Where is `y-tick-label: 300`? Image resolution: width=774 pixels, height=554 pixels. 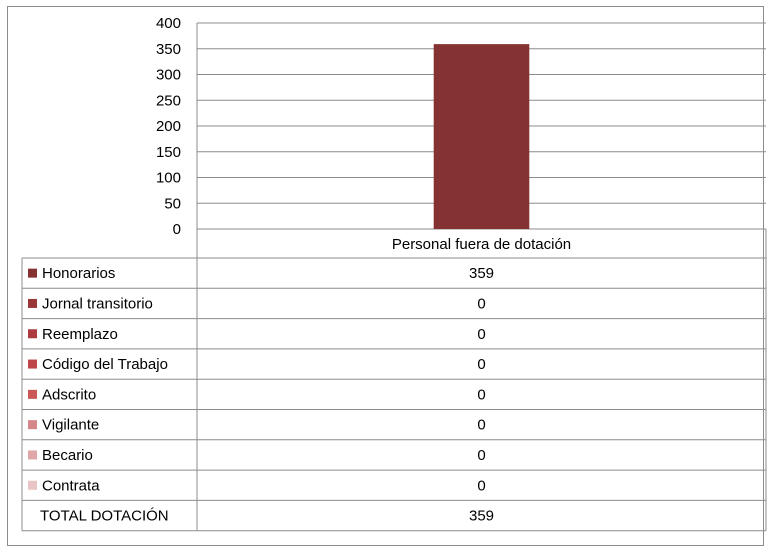 y-tick-label: 300 is located at coordinates (168, 75).